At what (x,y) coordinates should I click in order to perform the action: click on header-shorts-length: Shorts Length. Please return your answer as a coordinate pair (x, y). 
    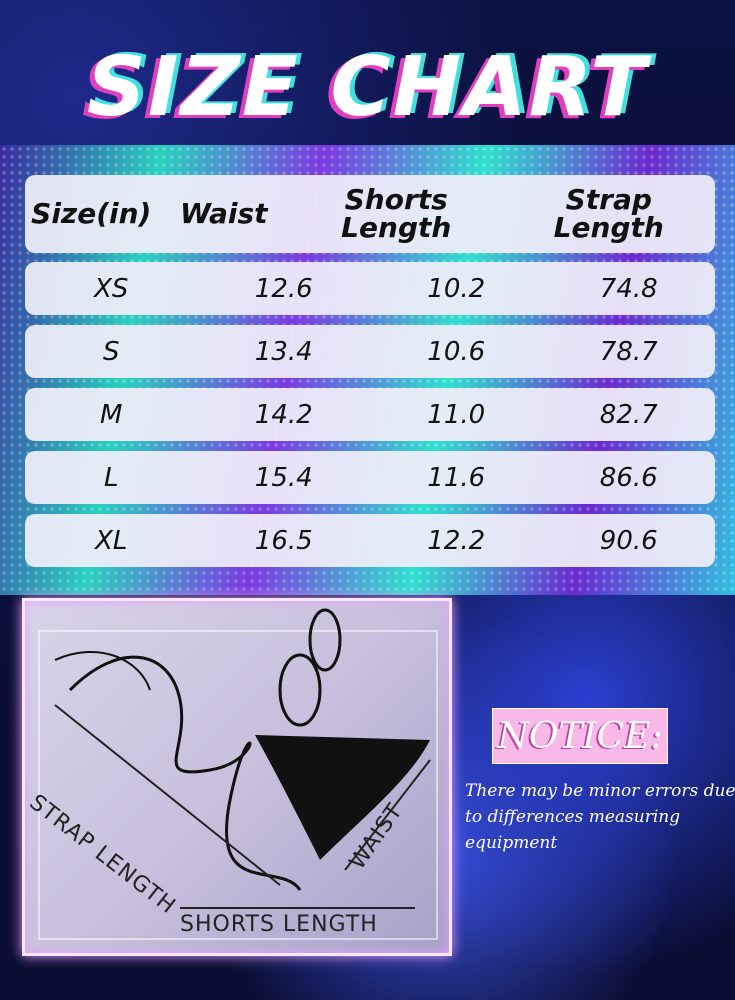
    Looking at the image, I should click on (396, 213).